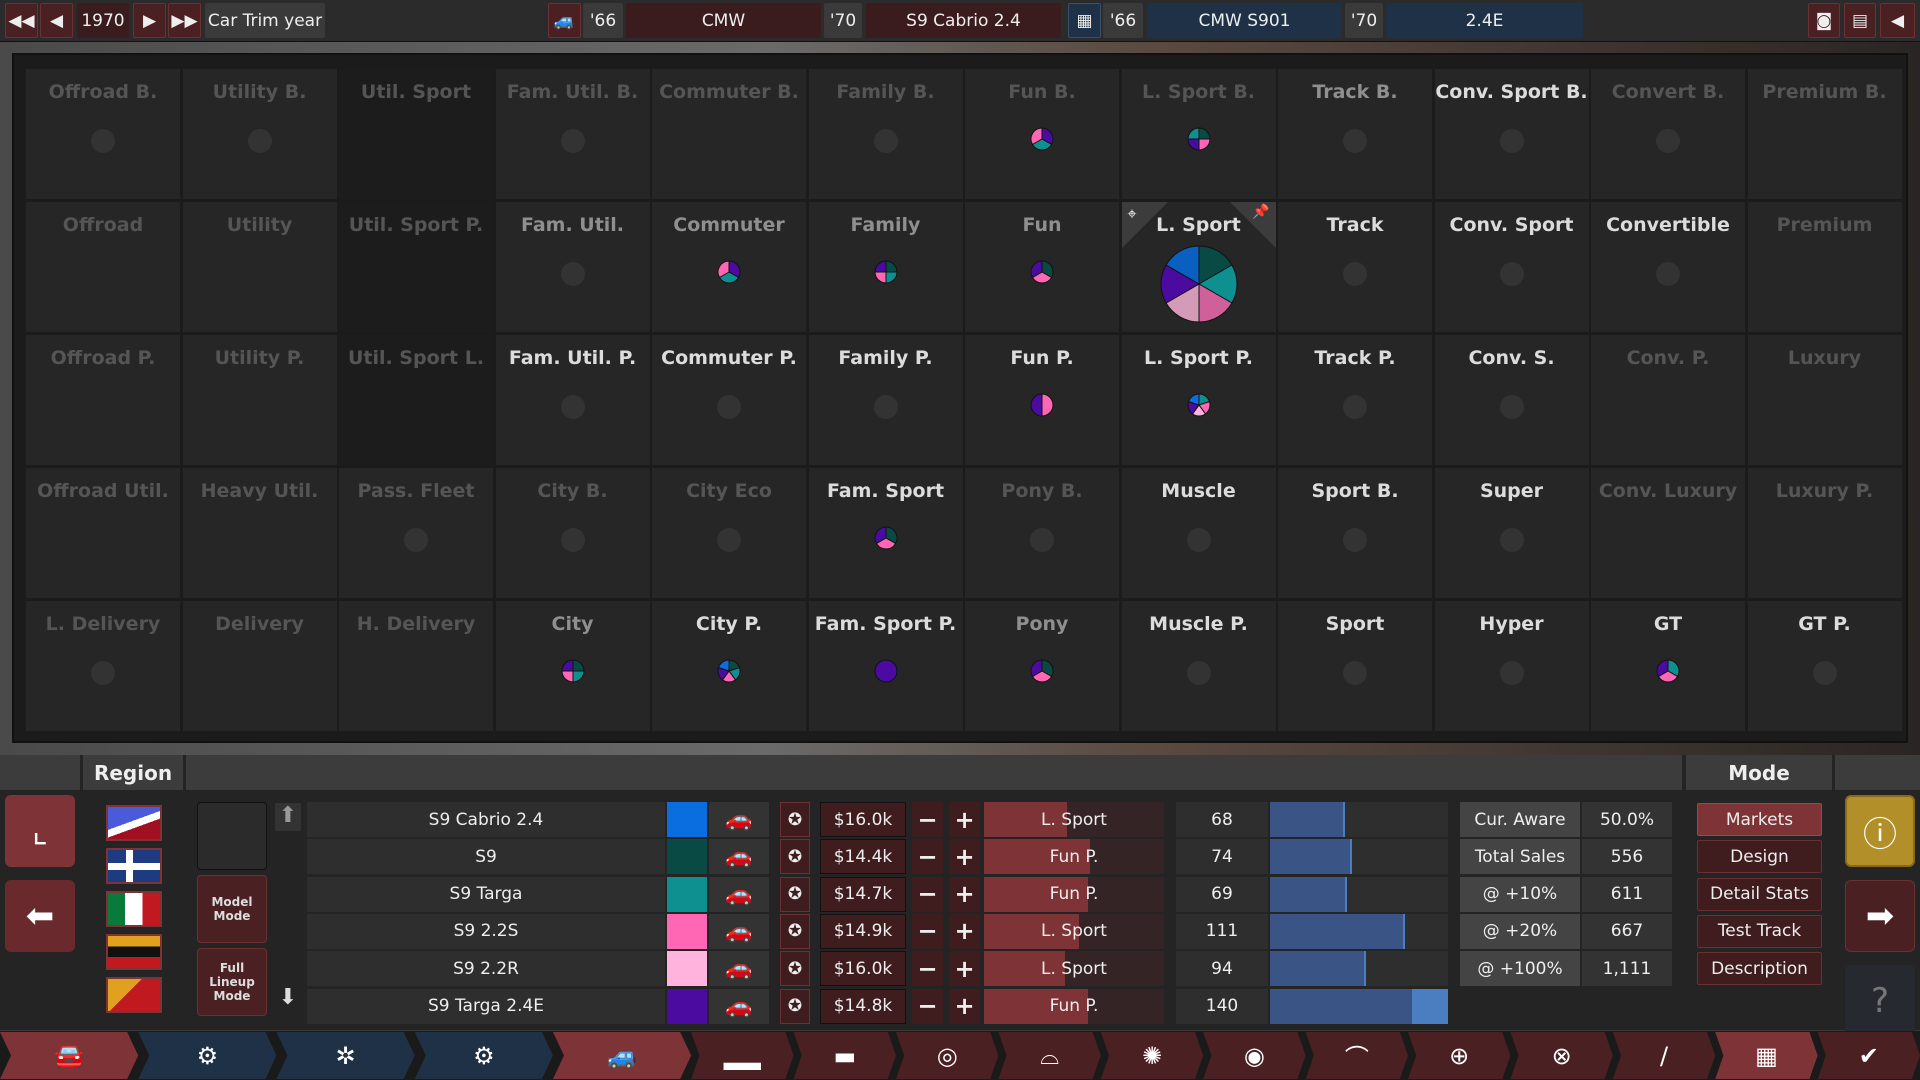  I want to click on market-cell: Fun B., so click(1042, 134).